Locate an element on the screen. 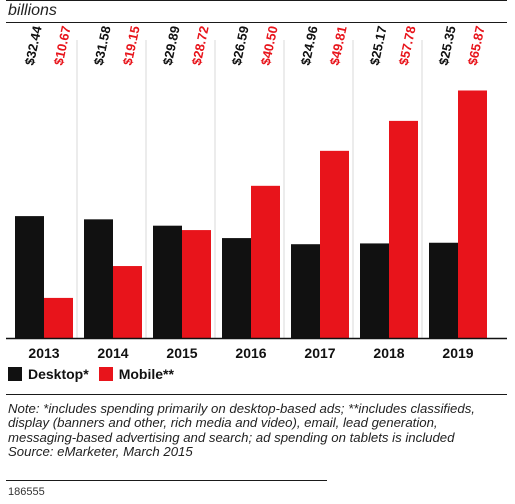 The height and width of the screenshot is (504, 515). bar-desktop-2013 is located at coordinates (29, 277).